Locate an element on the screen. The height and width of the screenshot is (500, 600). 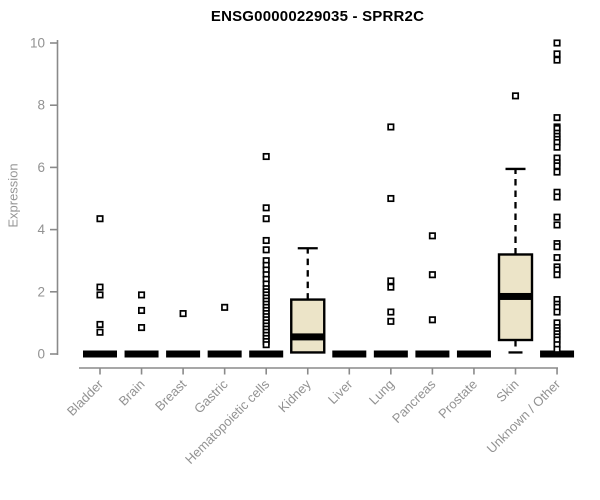
y-tick-label: 2 is located at coordinates (41, 291).